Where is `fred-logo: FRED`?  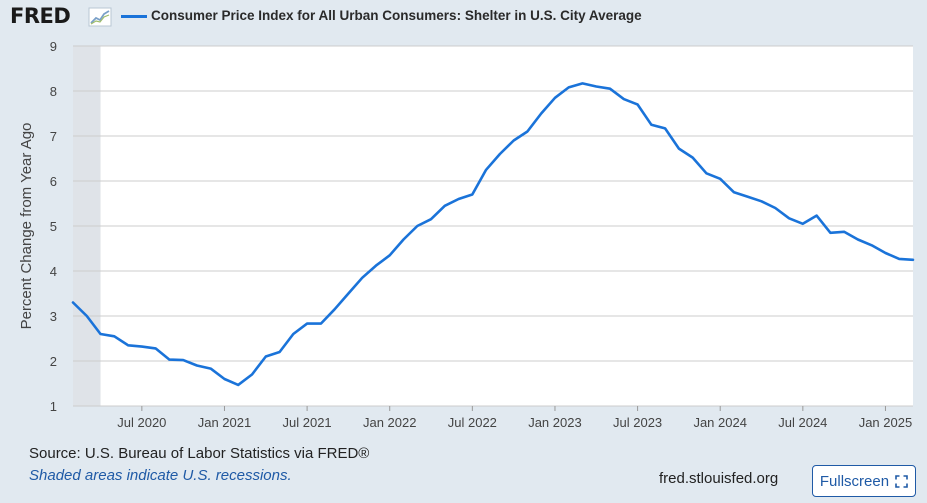
fred-logo: FRED is located at coordinates (40, 16).